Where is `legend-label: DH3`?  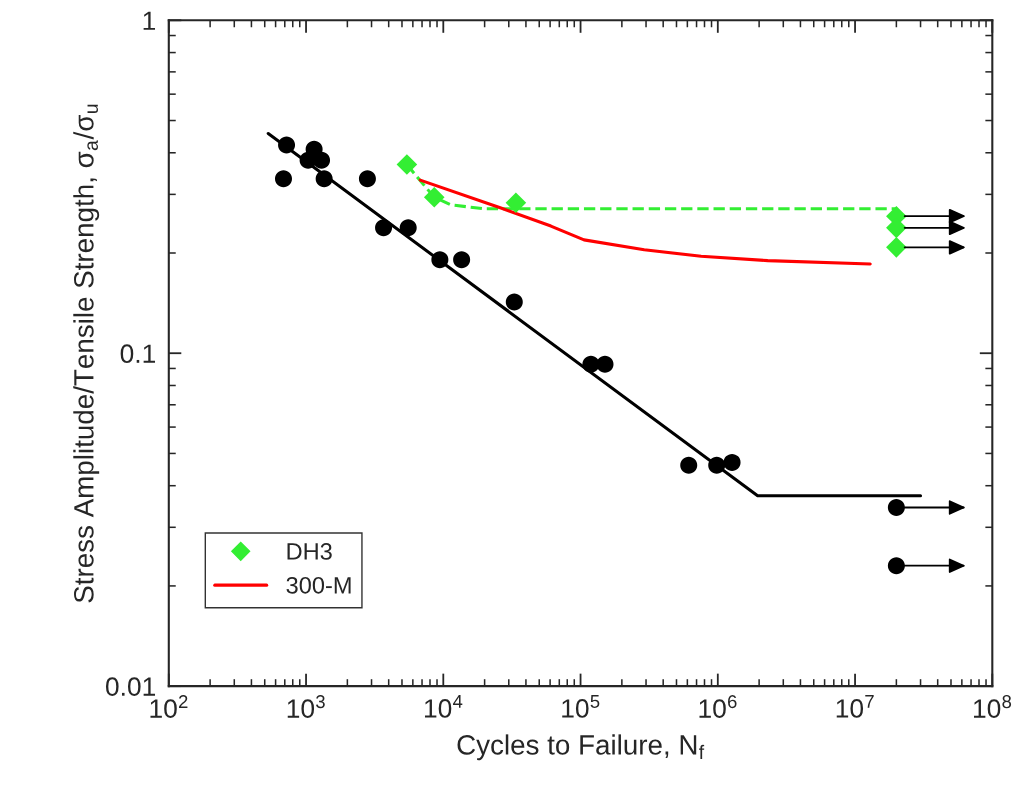
legend-label: DH3 is located at coordinates (309, 551).